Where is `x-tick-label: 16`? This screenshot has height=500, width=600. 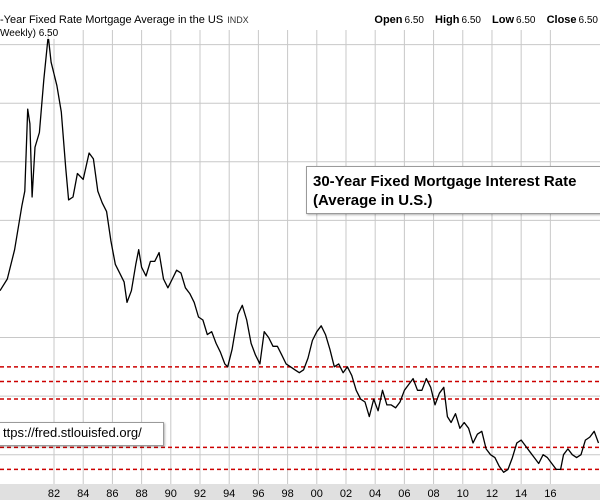 x-tick-label: 16 is located at coordinates (550, 494).